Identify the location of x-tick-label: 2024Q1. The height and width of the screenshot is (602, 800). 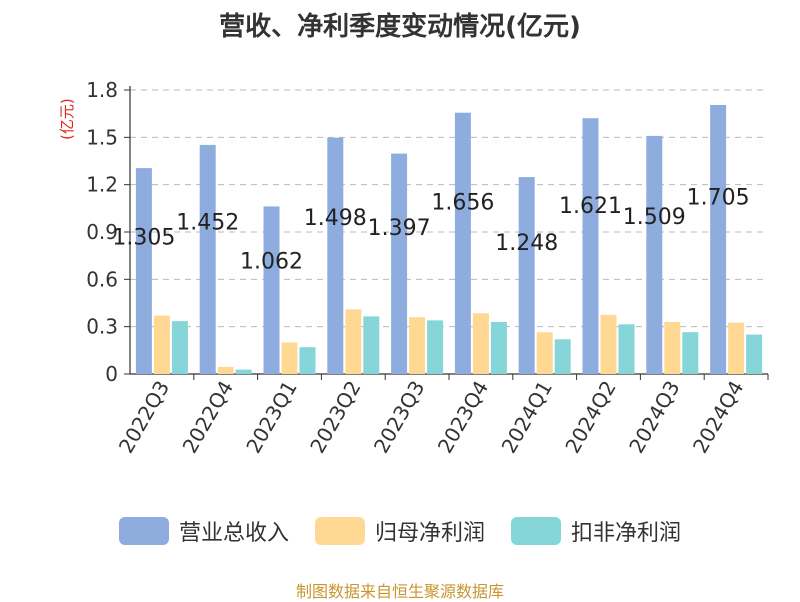
(527, 417).